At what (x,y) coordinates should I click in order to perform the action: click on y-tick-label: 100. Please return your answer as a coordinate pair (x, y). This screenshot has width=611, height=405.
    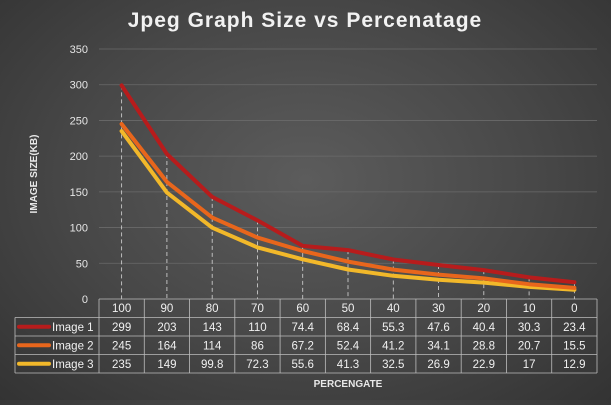
    Looking at the image, I should click on (79, 229).